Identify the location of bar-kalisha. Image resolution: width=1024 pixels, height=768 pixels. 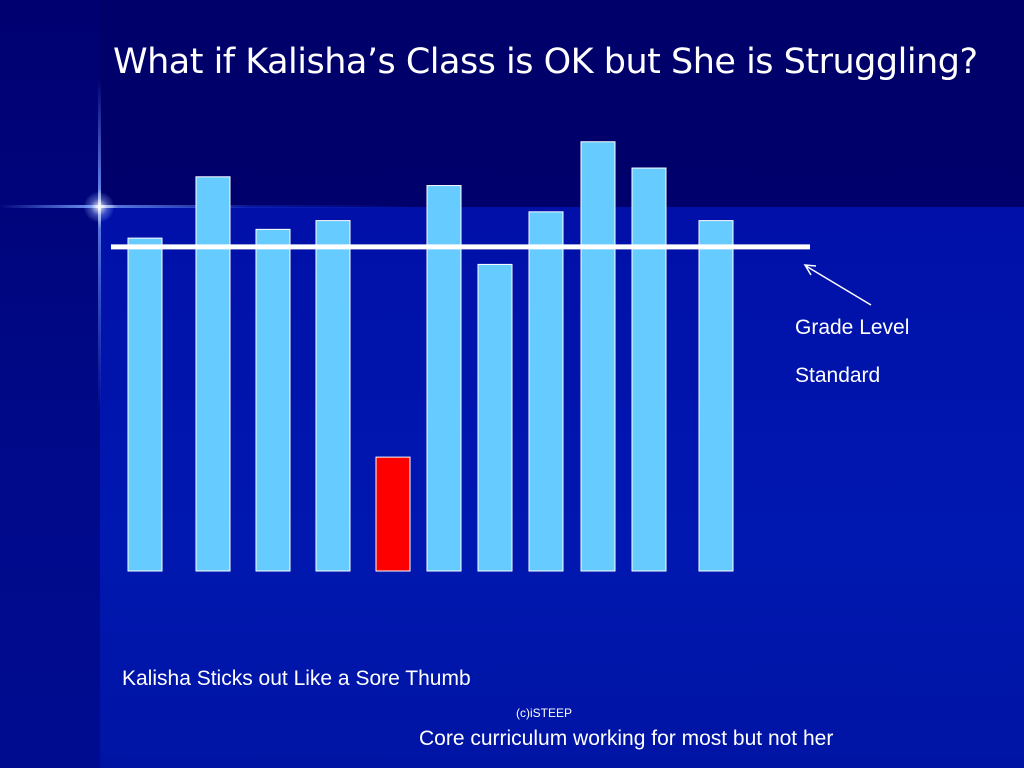
(393, 514).